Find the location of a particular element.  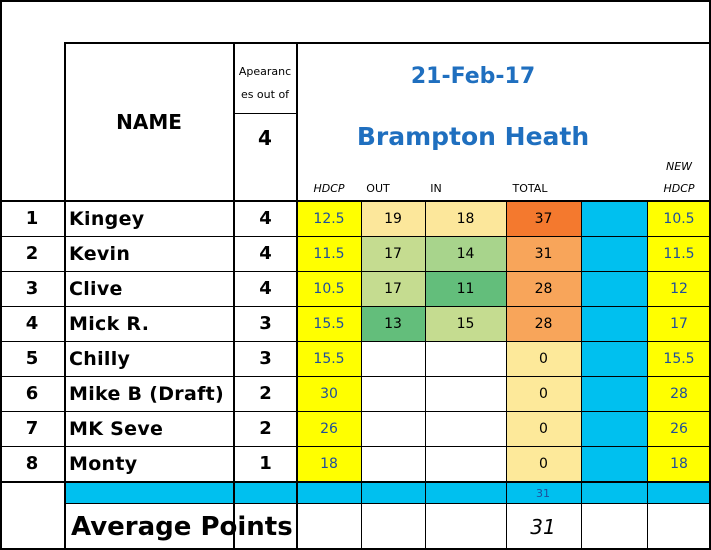

new-hdcp-cell: 15.5 is located at coordinates (679, 358).